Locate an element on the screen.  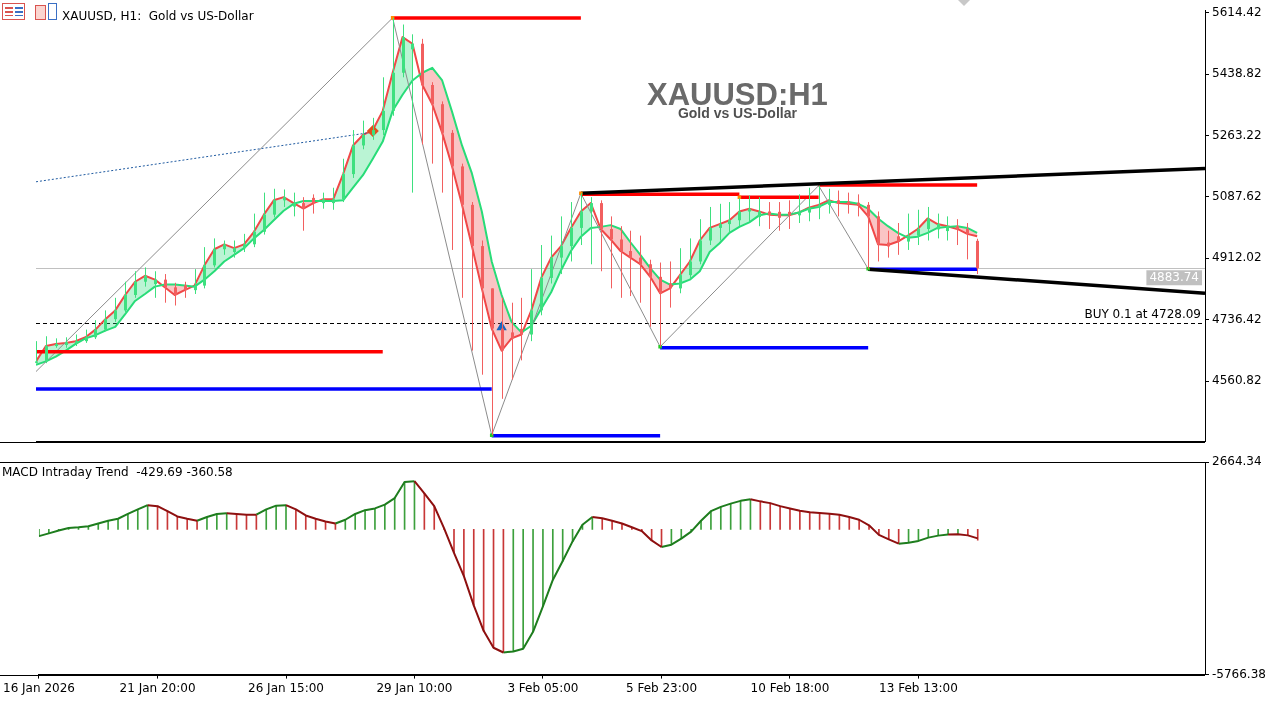
y-tick-label: 4736.42 is located at coordinates (1237, 318).